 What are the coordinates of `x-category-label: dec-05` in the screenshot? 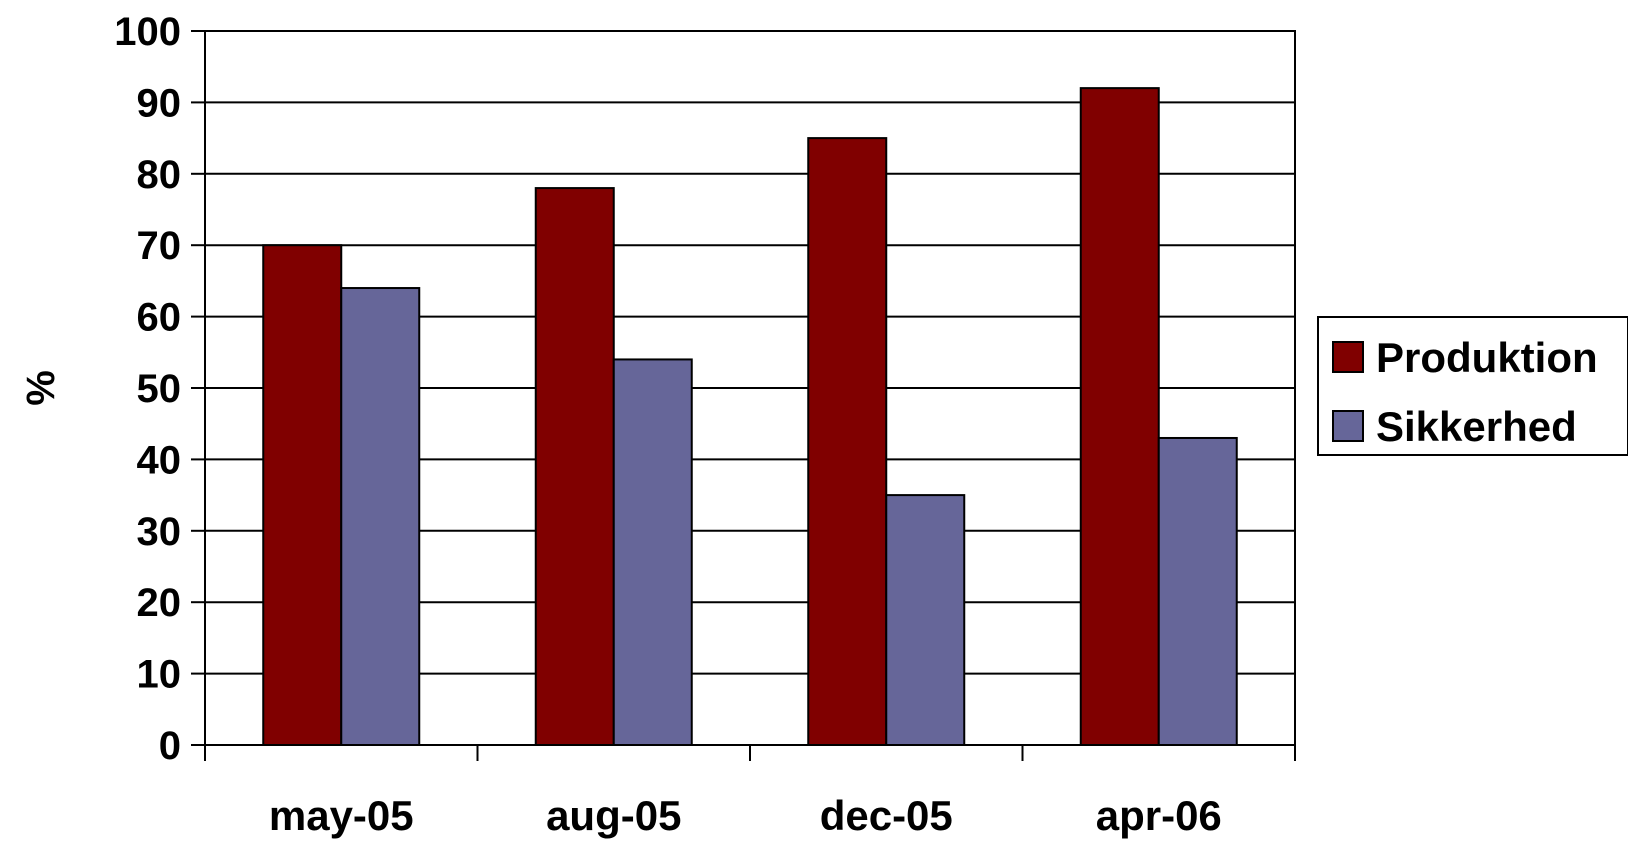 It's located at (886, 815).